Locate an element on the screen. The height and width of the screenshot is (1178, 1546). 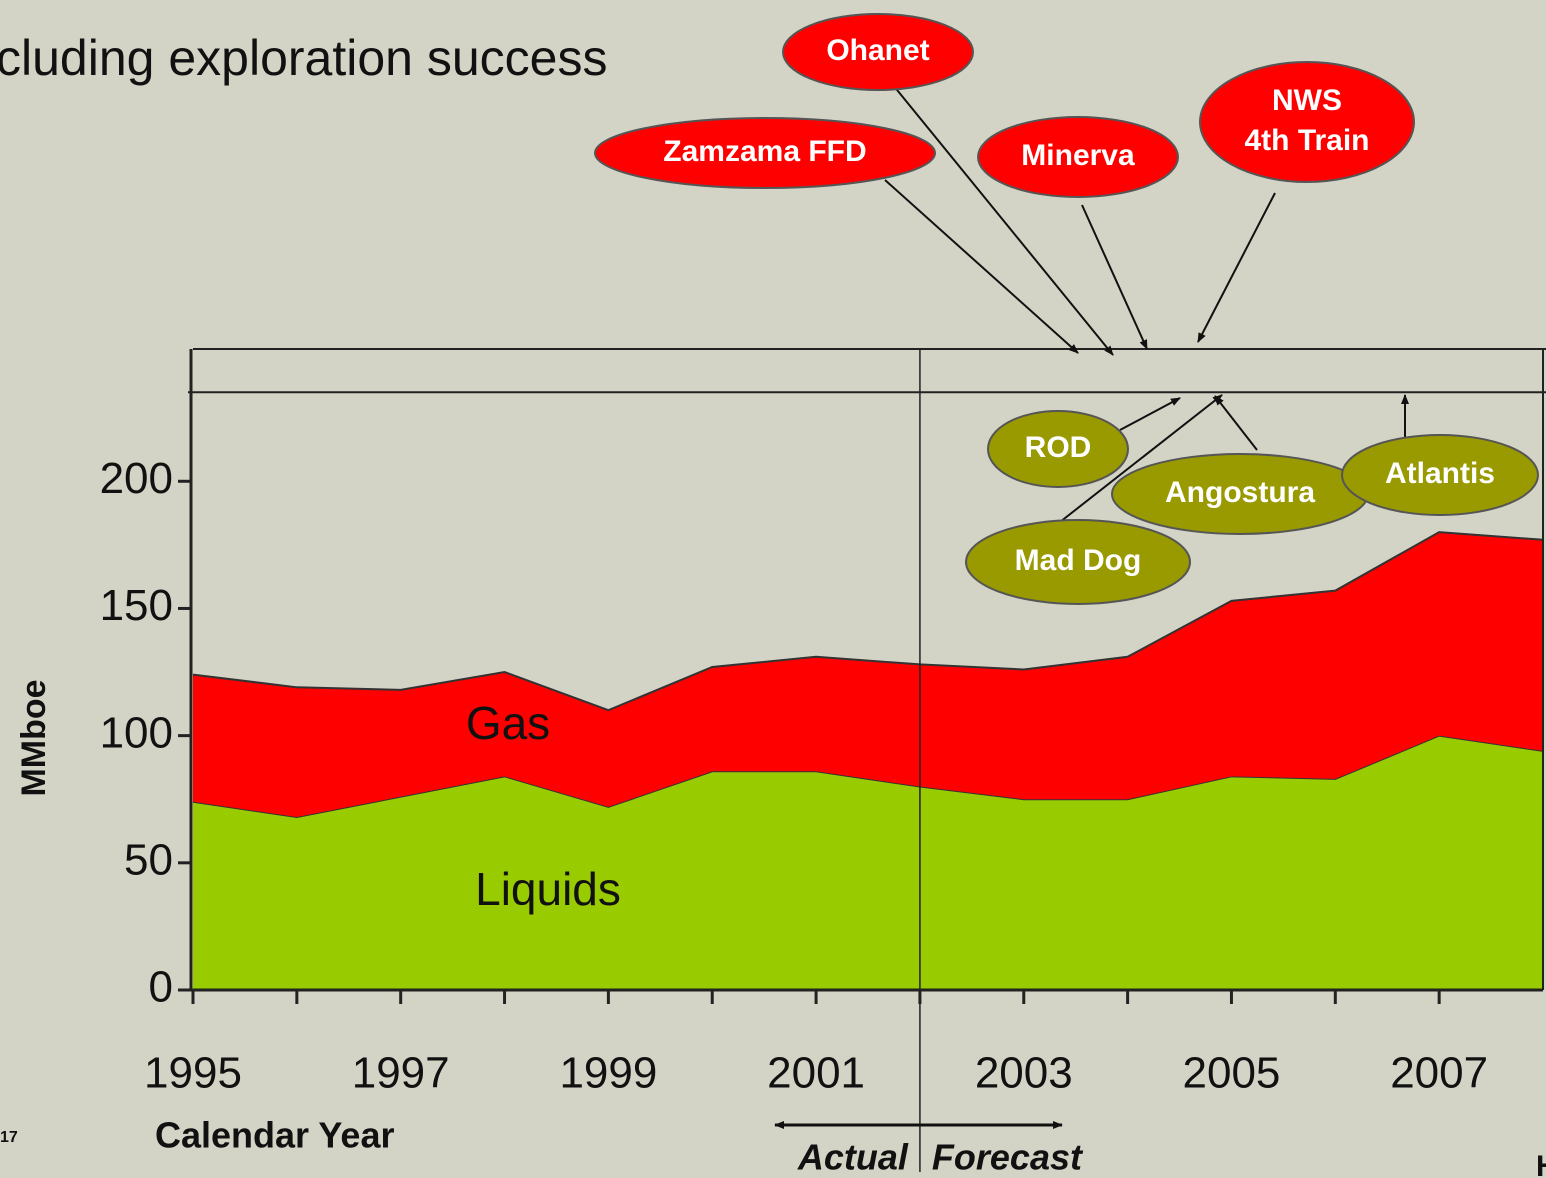
annotation-label: Mad Dog is located at coordinates (1078, 560).